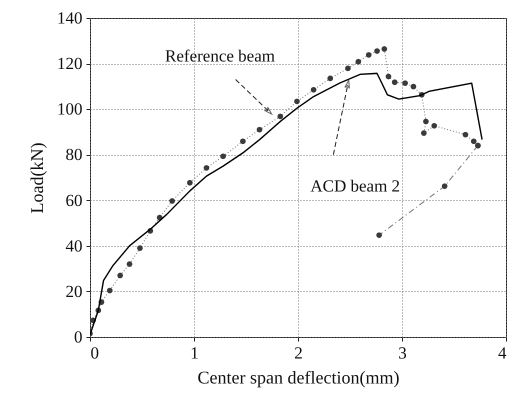  I want to click on x-tick-label: 3, so click(402, 353).